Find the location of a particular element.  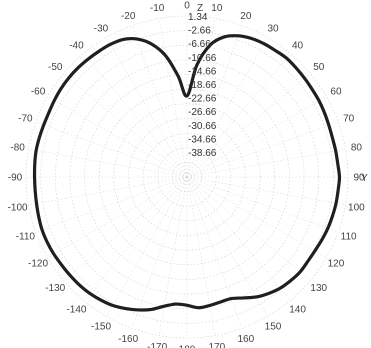

radial-tick-label: -14.66 is located at coordinates (202, 71).